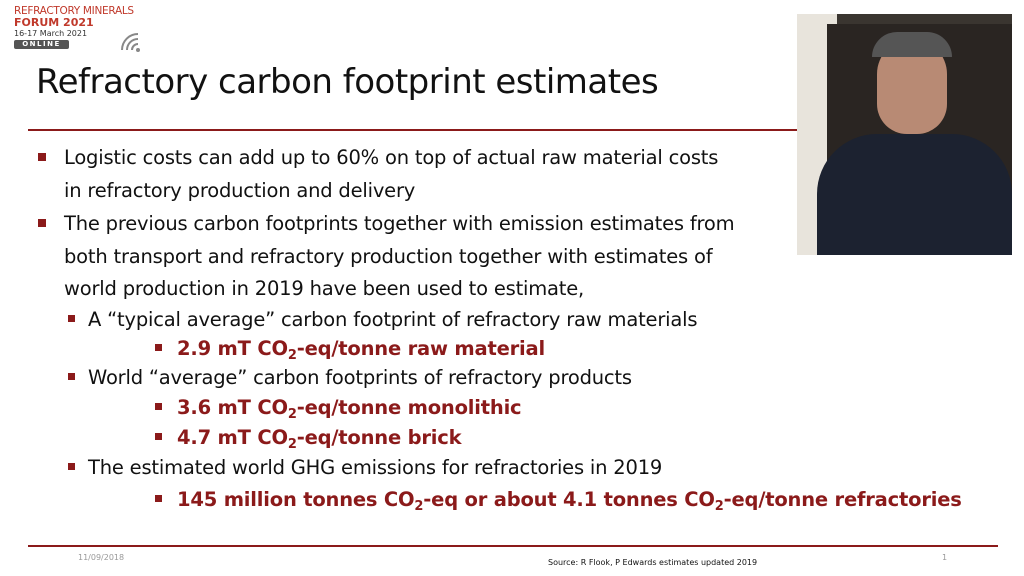 Image resolution: width=1024 pixels, height=576 pixels. What do you see at coordinates (347, 82) in the screenshot?
I see `slide-title: Refractory carbon footprint estimates` at bounding box center [347, 82].